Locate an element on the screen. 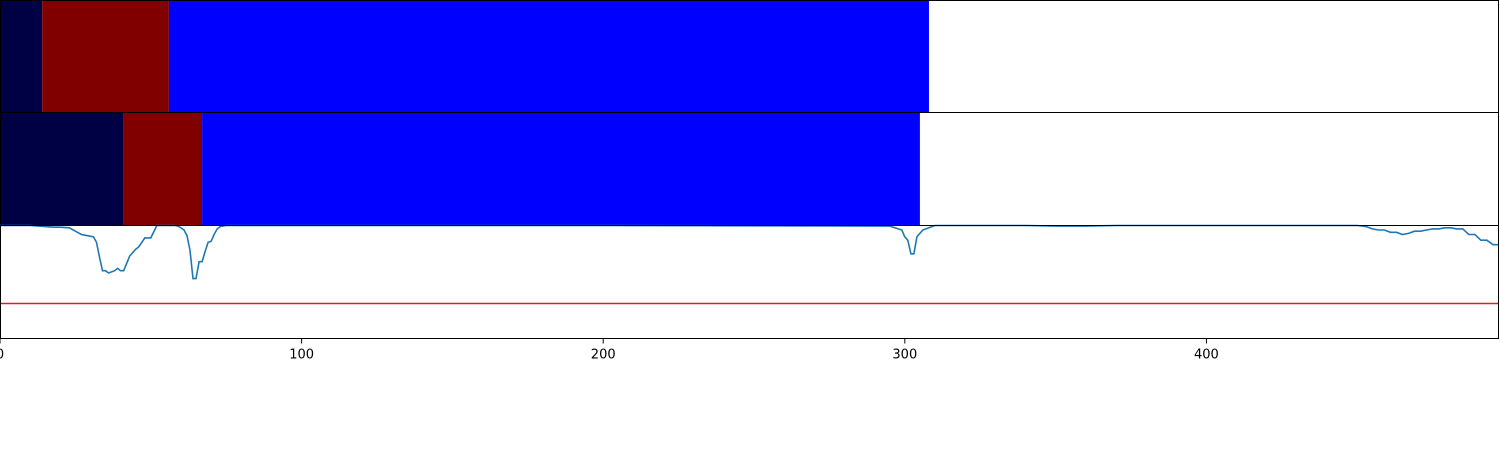 The width and height of the screenshot is (1500, 450). x-tick-label: 300 is located at coordinates (904, 355).